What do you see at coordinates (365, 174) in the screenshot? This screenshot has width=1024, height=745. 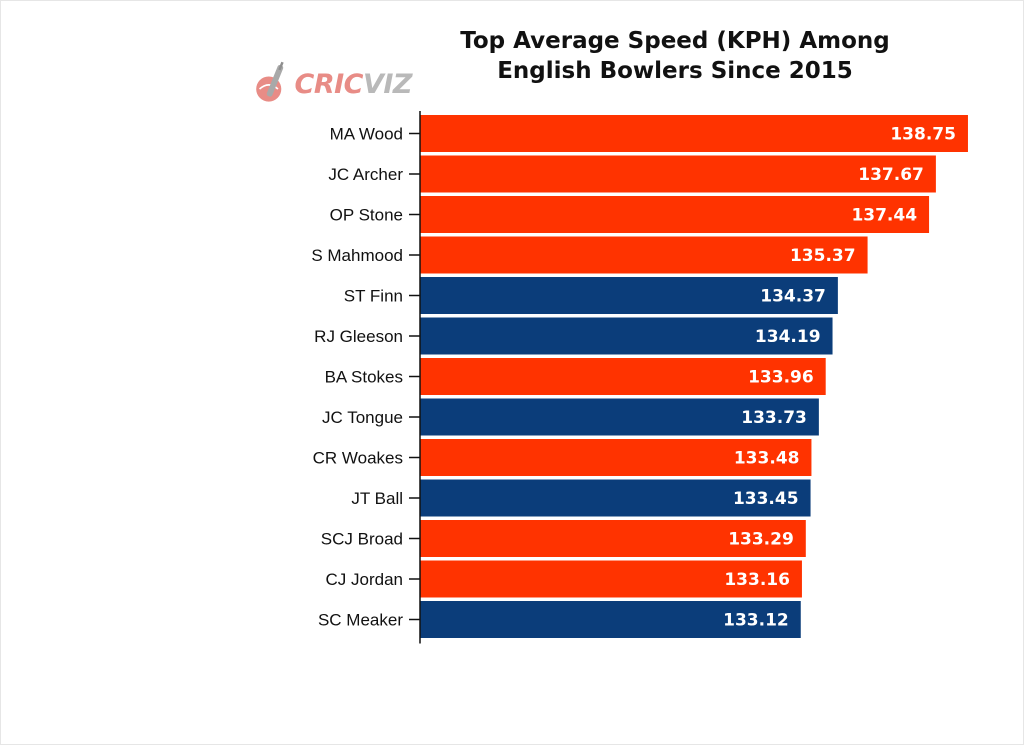 I see `category-label: JC Archer` at bounding box center [365, 174].